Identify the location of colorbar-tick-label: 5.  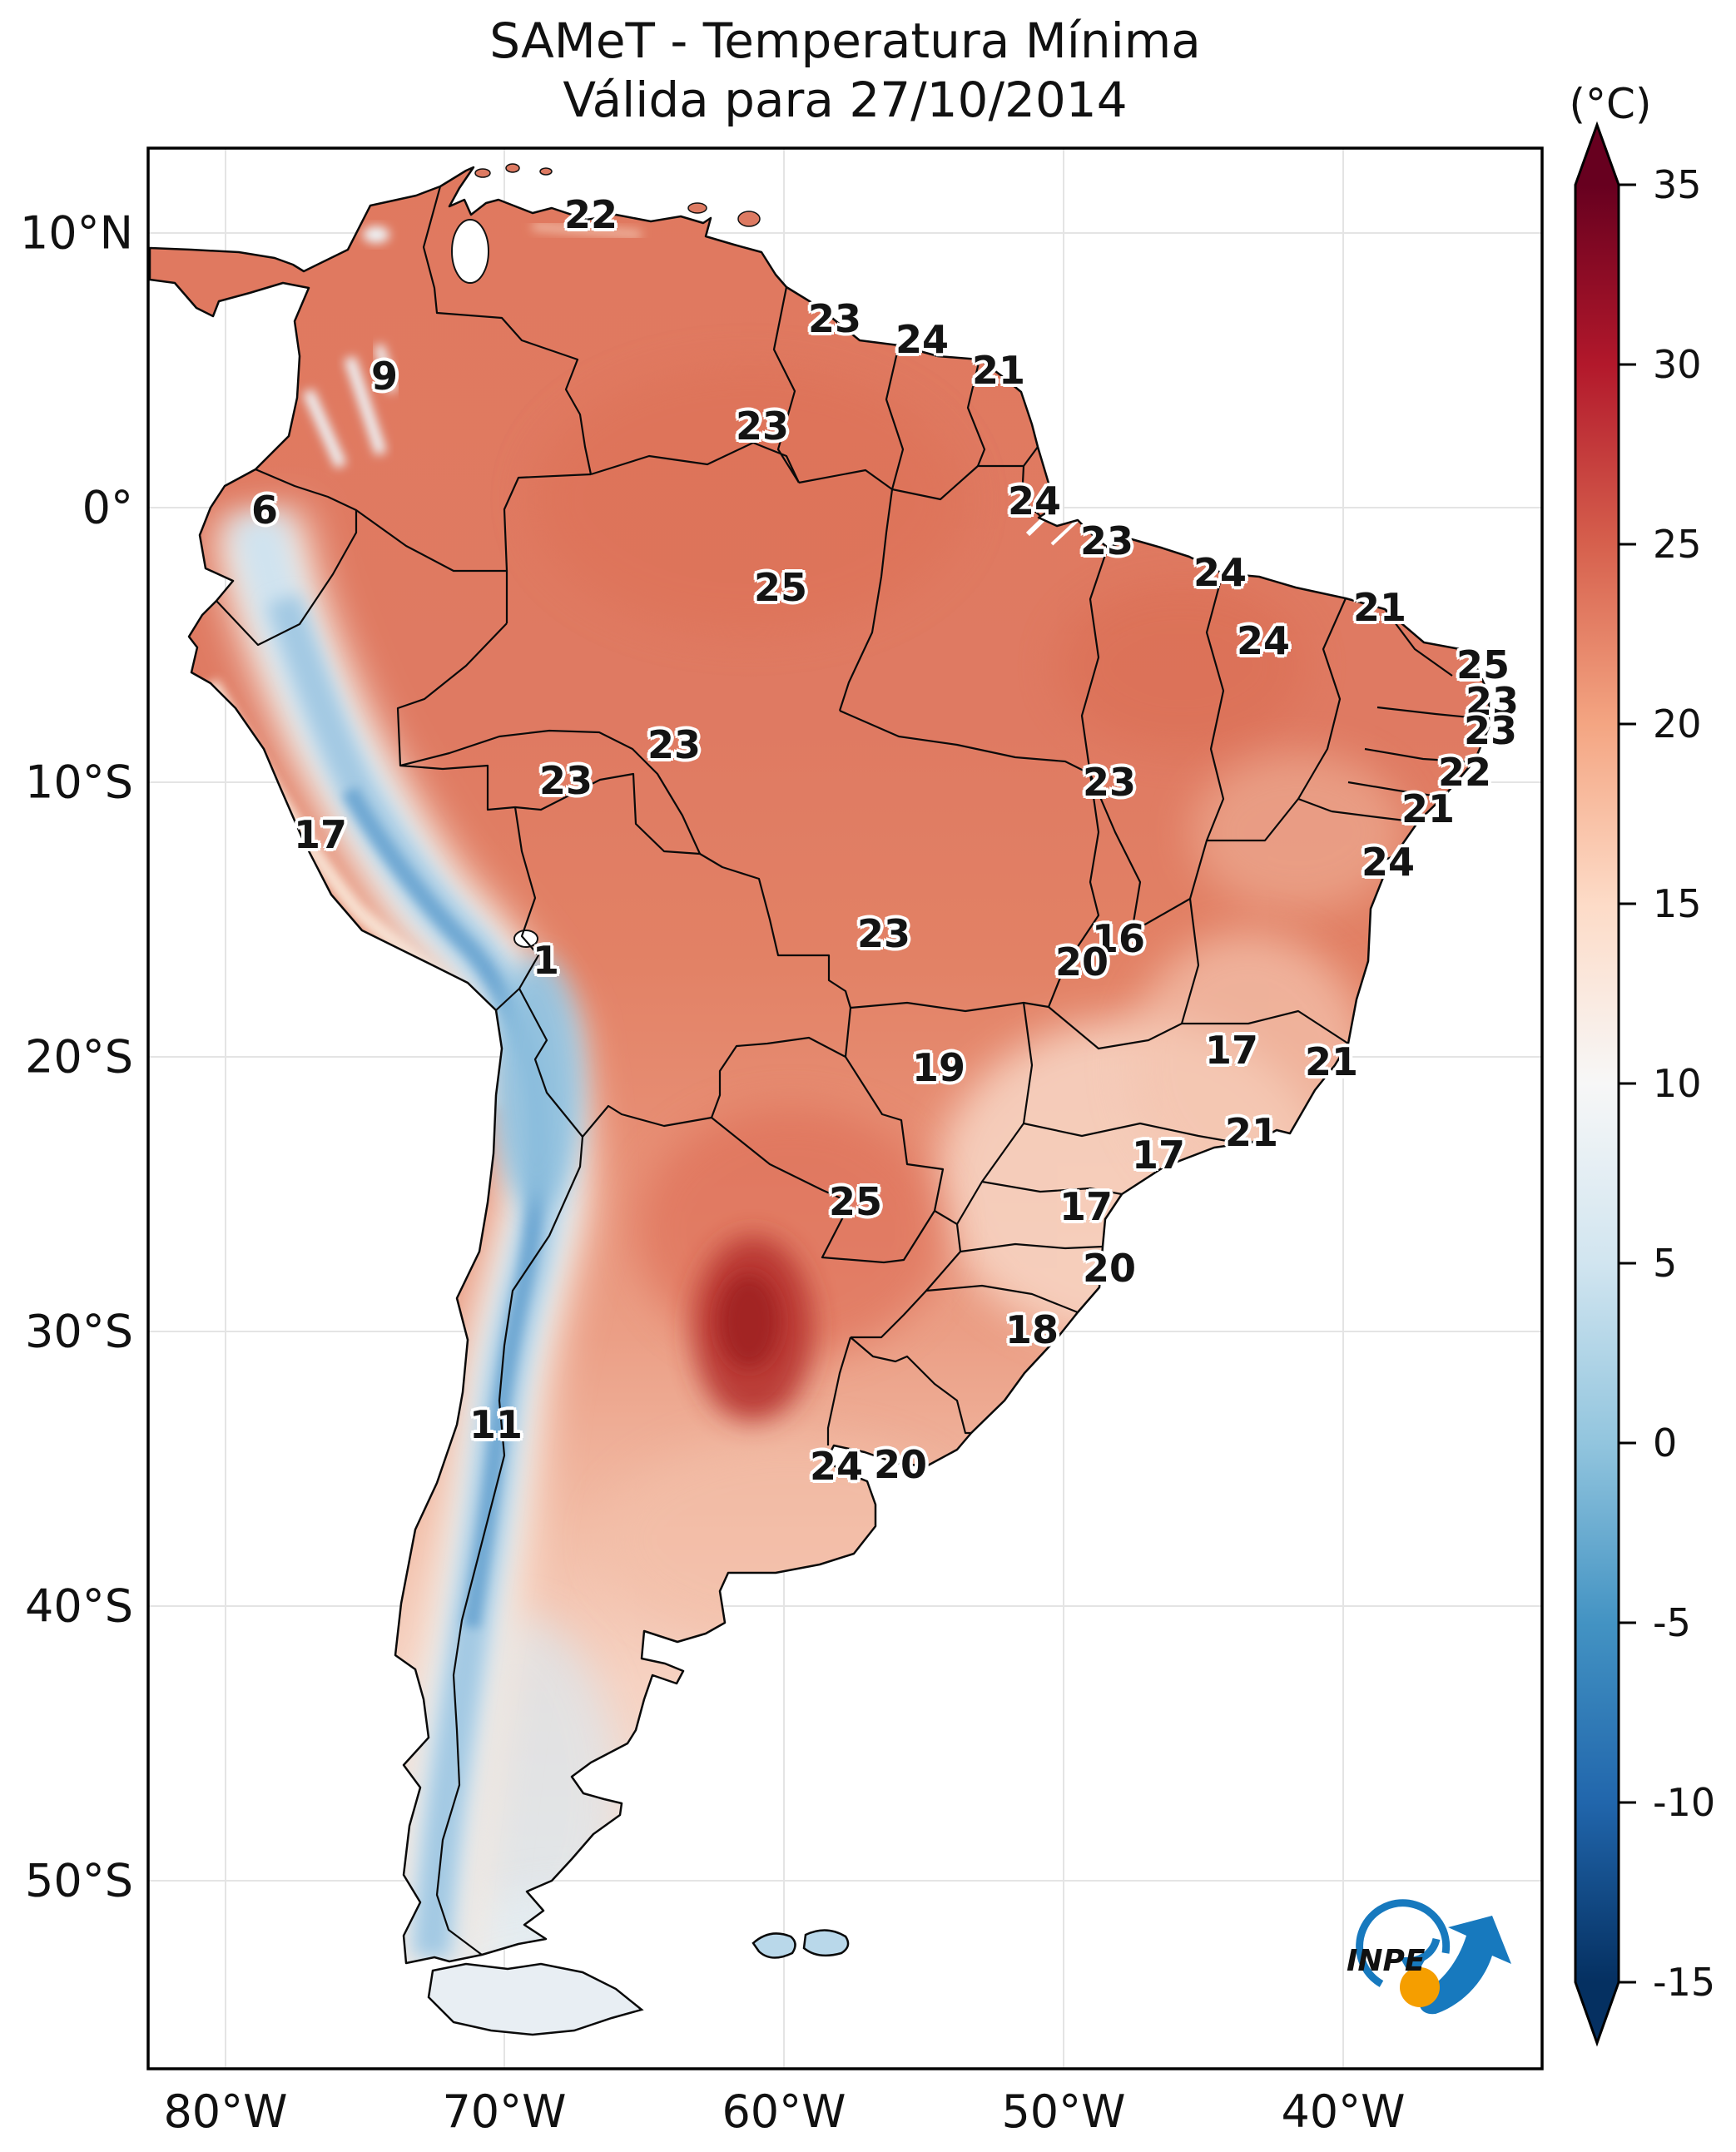
(1665, 1263).